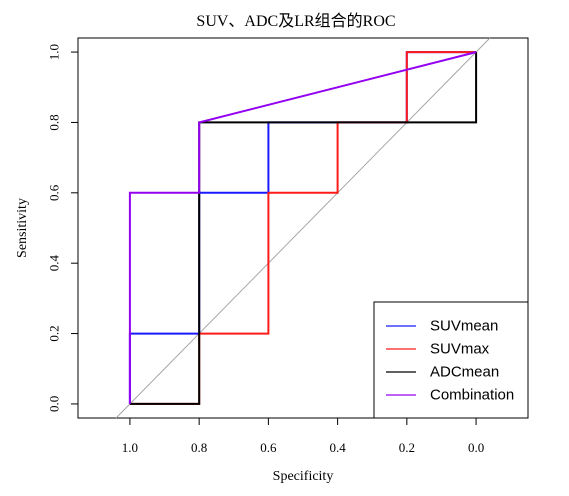  I want to click on y-tick-label: 0.0, so click(54, 404).